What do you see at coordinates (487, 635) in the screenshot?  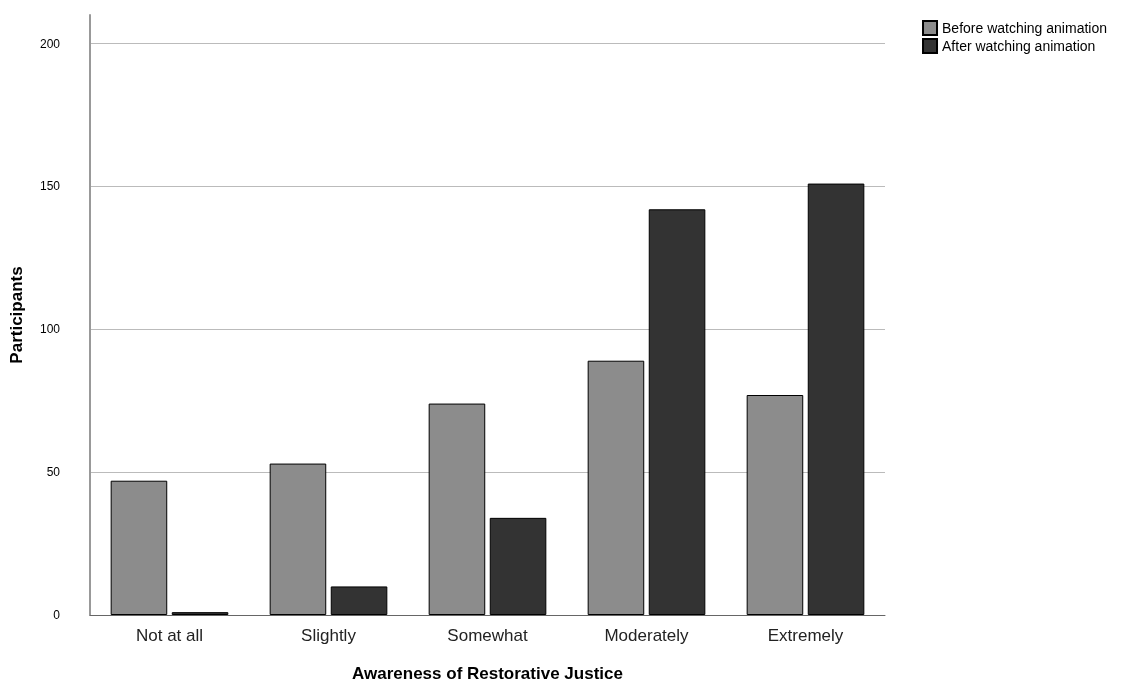 I see `x-tick-label: Somewhat` at bounding box center [487, 635].